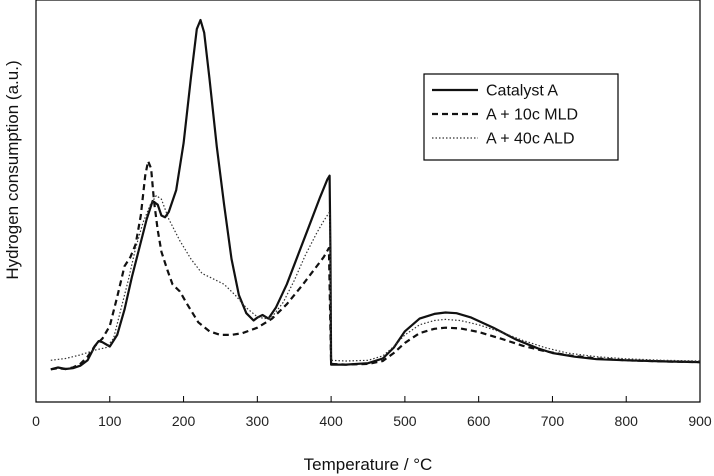 Image resolution: width=714 pixels, height=476 pixels. Describe the element at coordinates (110, 421) in the screenshot. I see `x-tick-label: 100` at that location.